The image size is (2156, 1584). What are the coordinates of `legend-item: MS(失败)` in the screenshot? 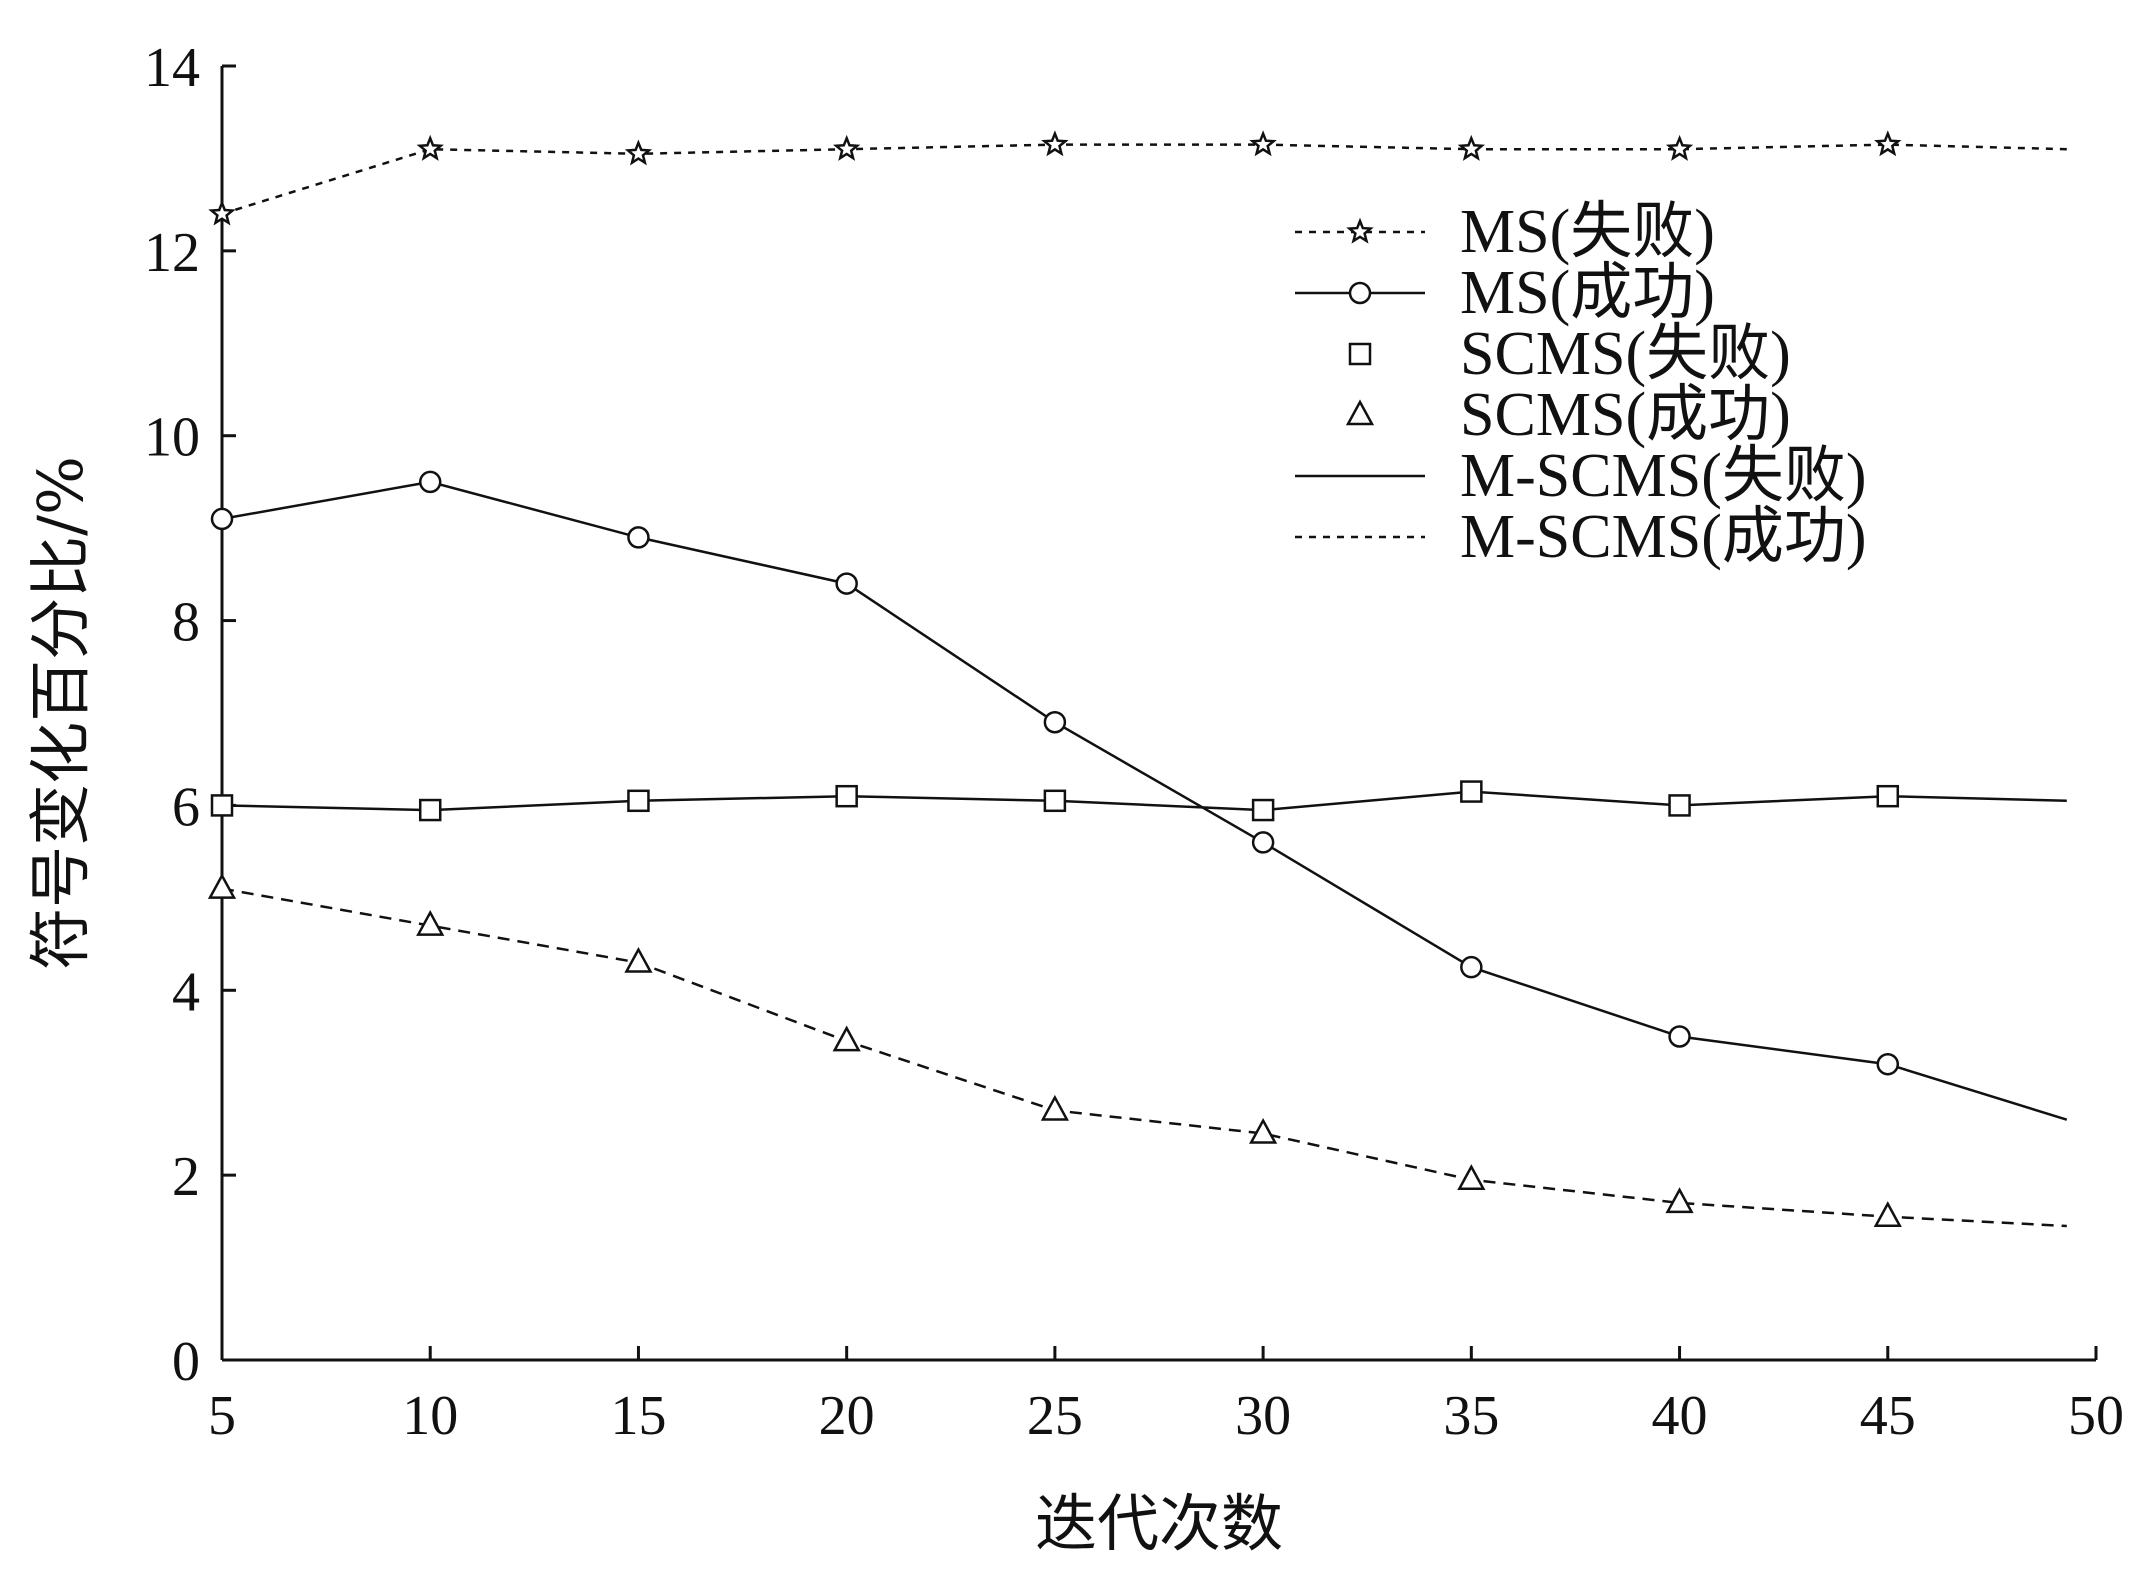 It's located at (1505, 232).